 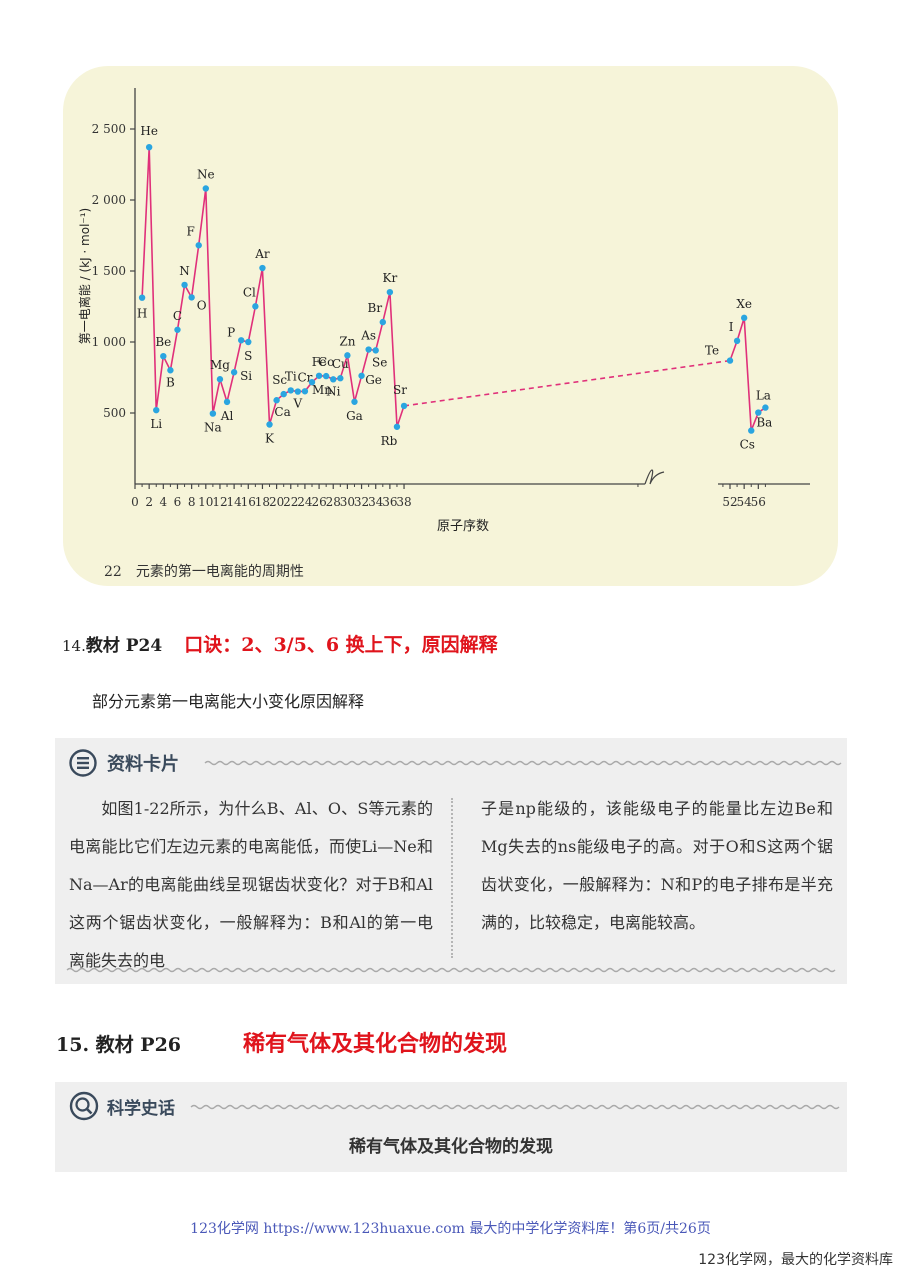 What do you see at coordinates (375, 1044) in the screenshot?
I see `section-15-topic: 稀有气体及其化合物的发现` at bounding box center [375, 1044].